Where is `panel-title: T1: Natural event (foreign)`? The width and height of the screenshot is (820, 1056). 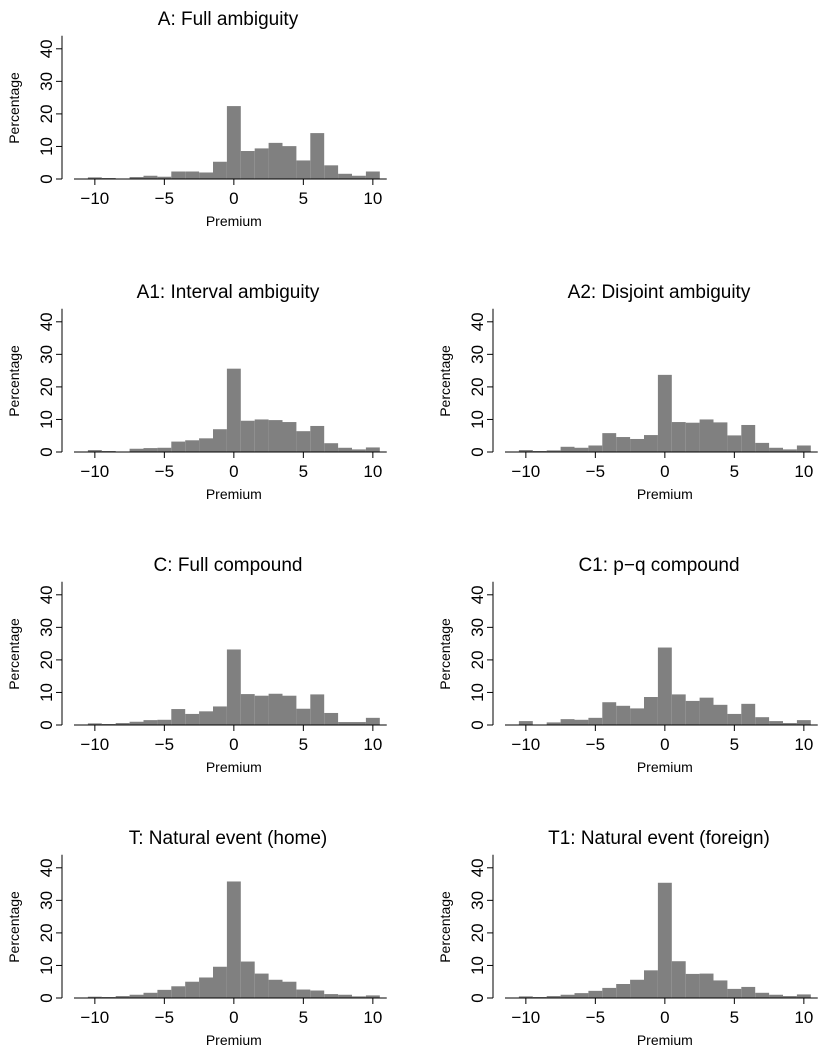
panel-title: T1: Natural event (foreign) is located at coordinates (659, 838).